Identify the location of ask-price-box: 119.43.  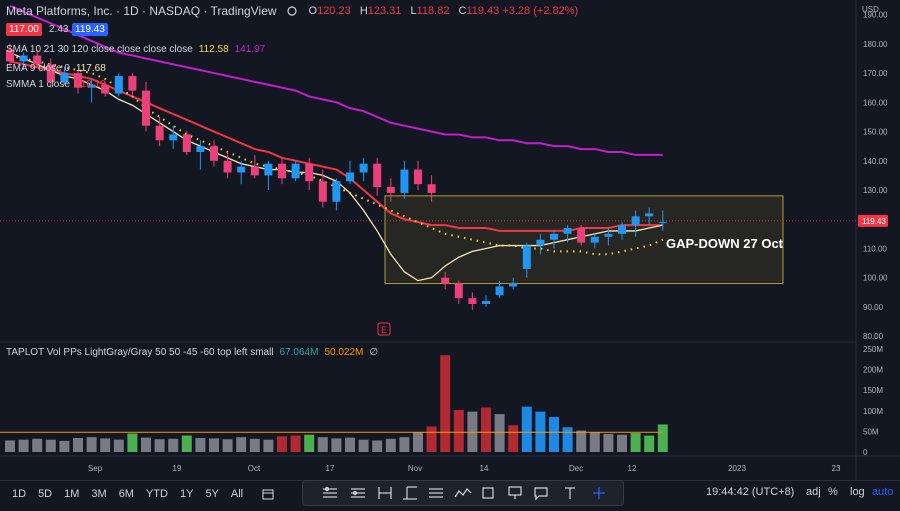
(90, 29).